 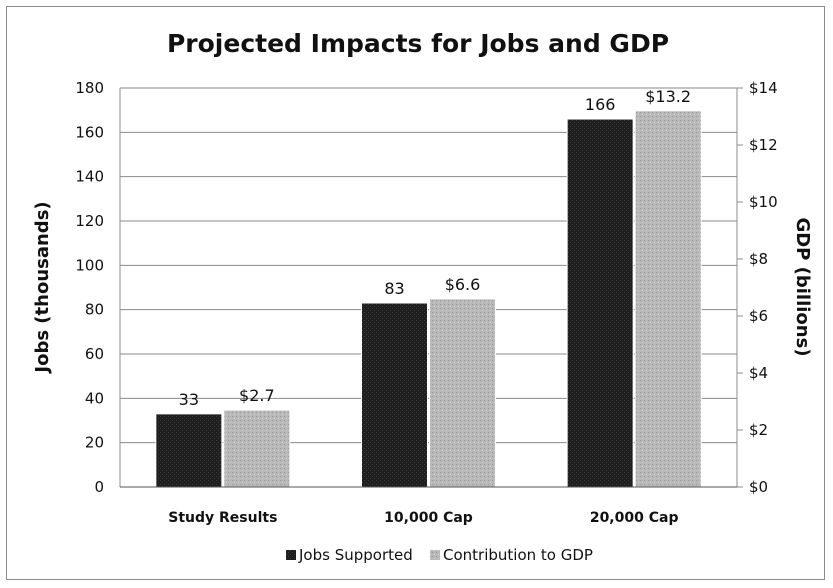 What do you see at coordinates (94, 443) in the screenshot?
I see `y-tick-left: 20` at bounding box center [94, 443].